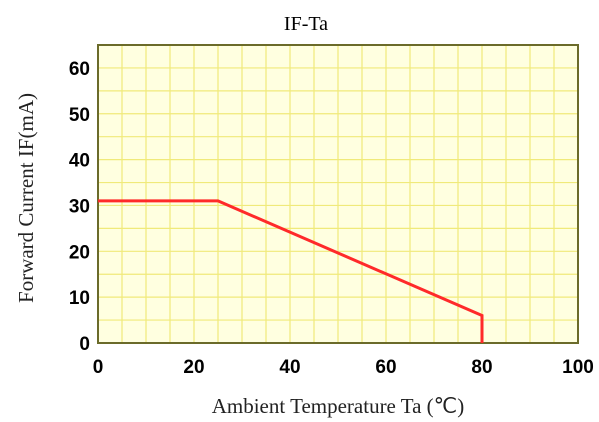 The width and height of the screenshot is (599, 422). What do you see at coordinates (79, 69) in the screenshot?
I see `y-tick-label: 60` at bounding box center [79, 69].